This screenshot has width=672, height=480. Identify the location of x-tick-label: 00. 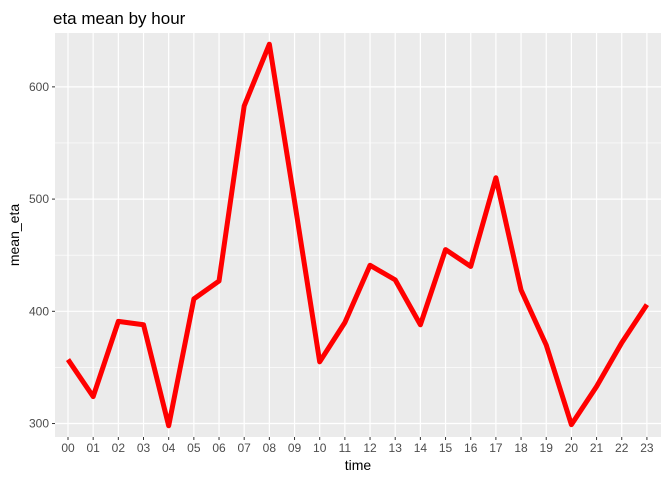
(68, 448).